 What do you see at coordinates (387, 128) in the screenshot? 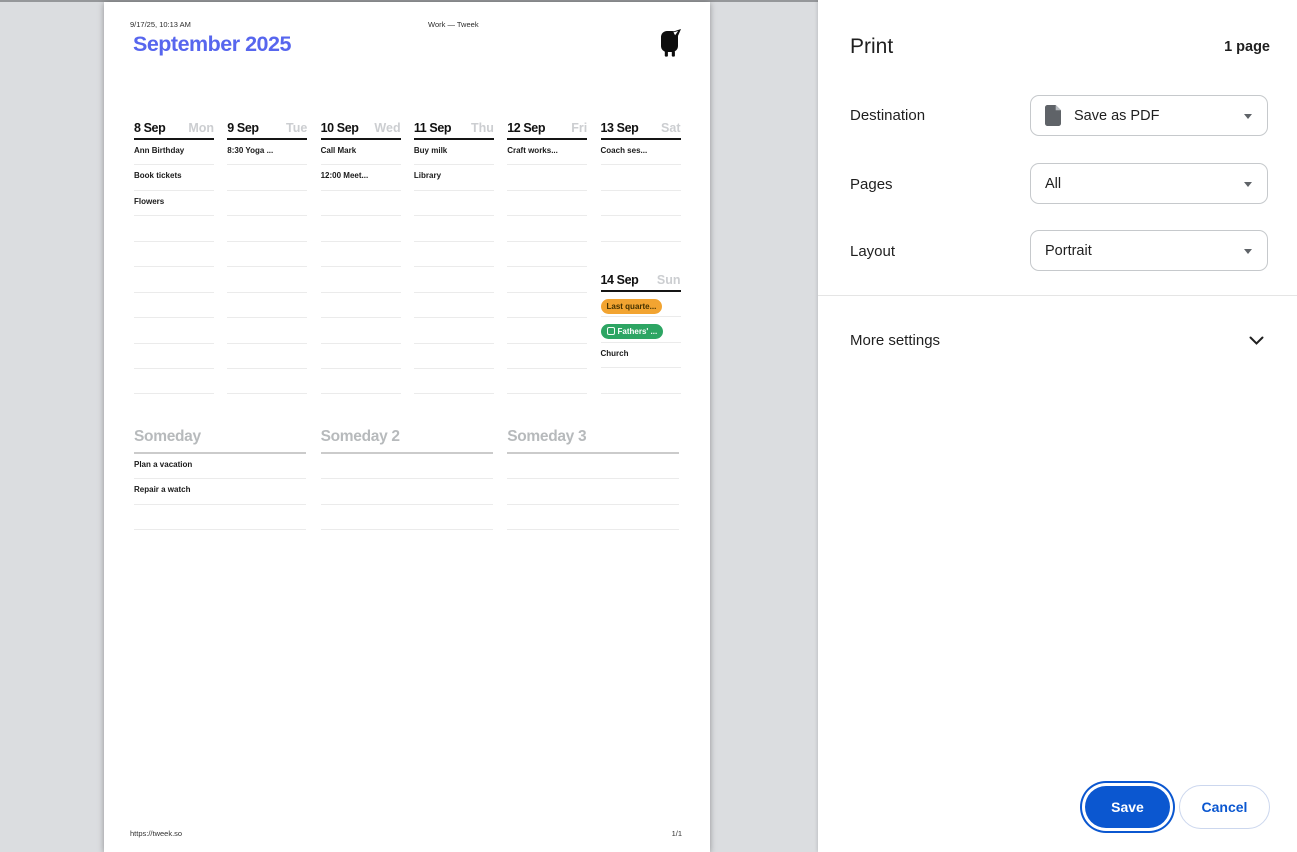
I see `day-weekday: Wed` at bounding box center [387, 128].